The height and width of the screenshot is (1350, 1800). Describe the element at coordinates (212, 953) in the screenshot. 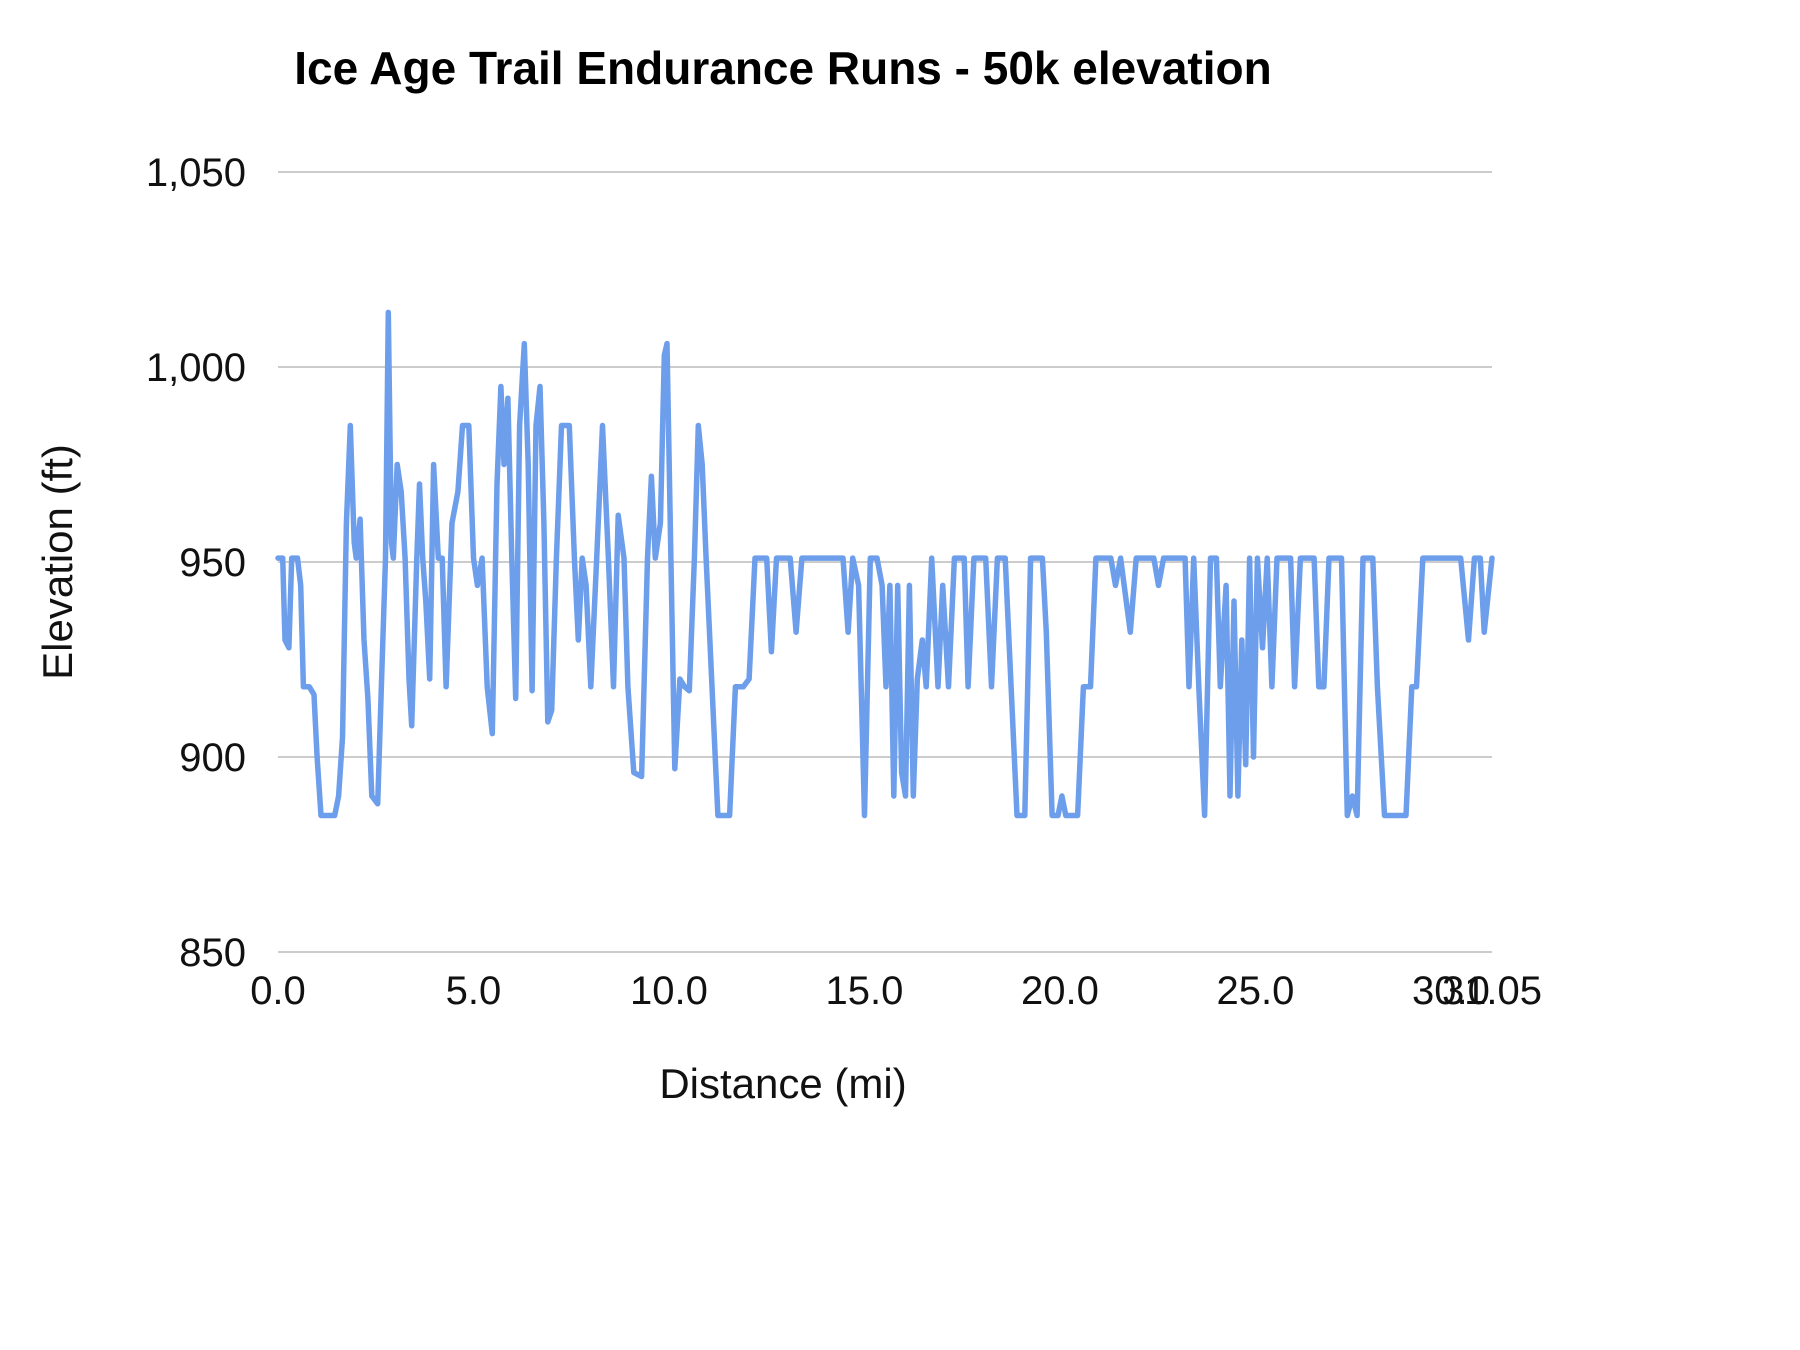

I see `y-tick-label: 850` at that location.